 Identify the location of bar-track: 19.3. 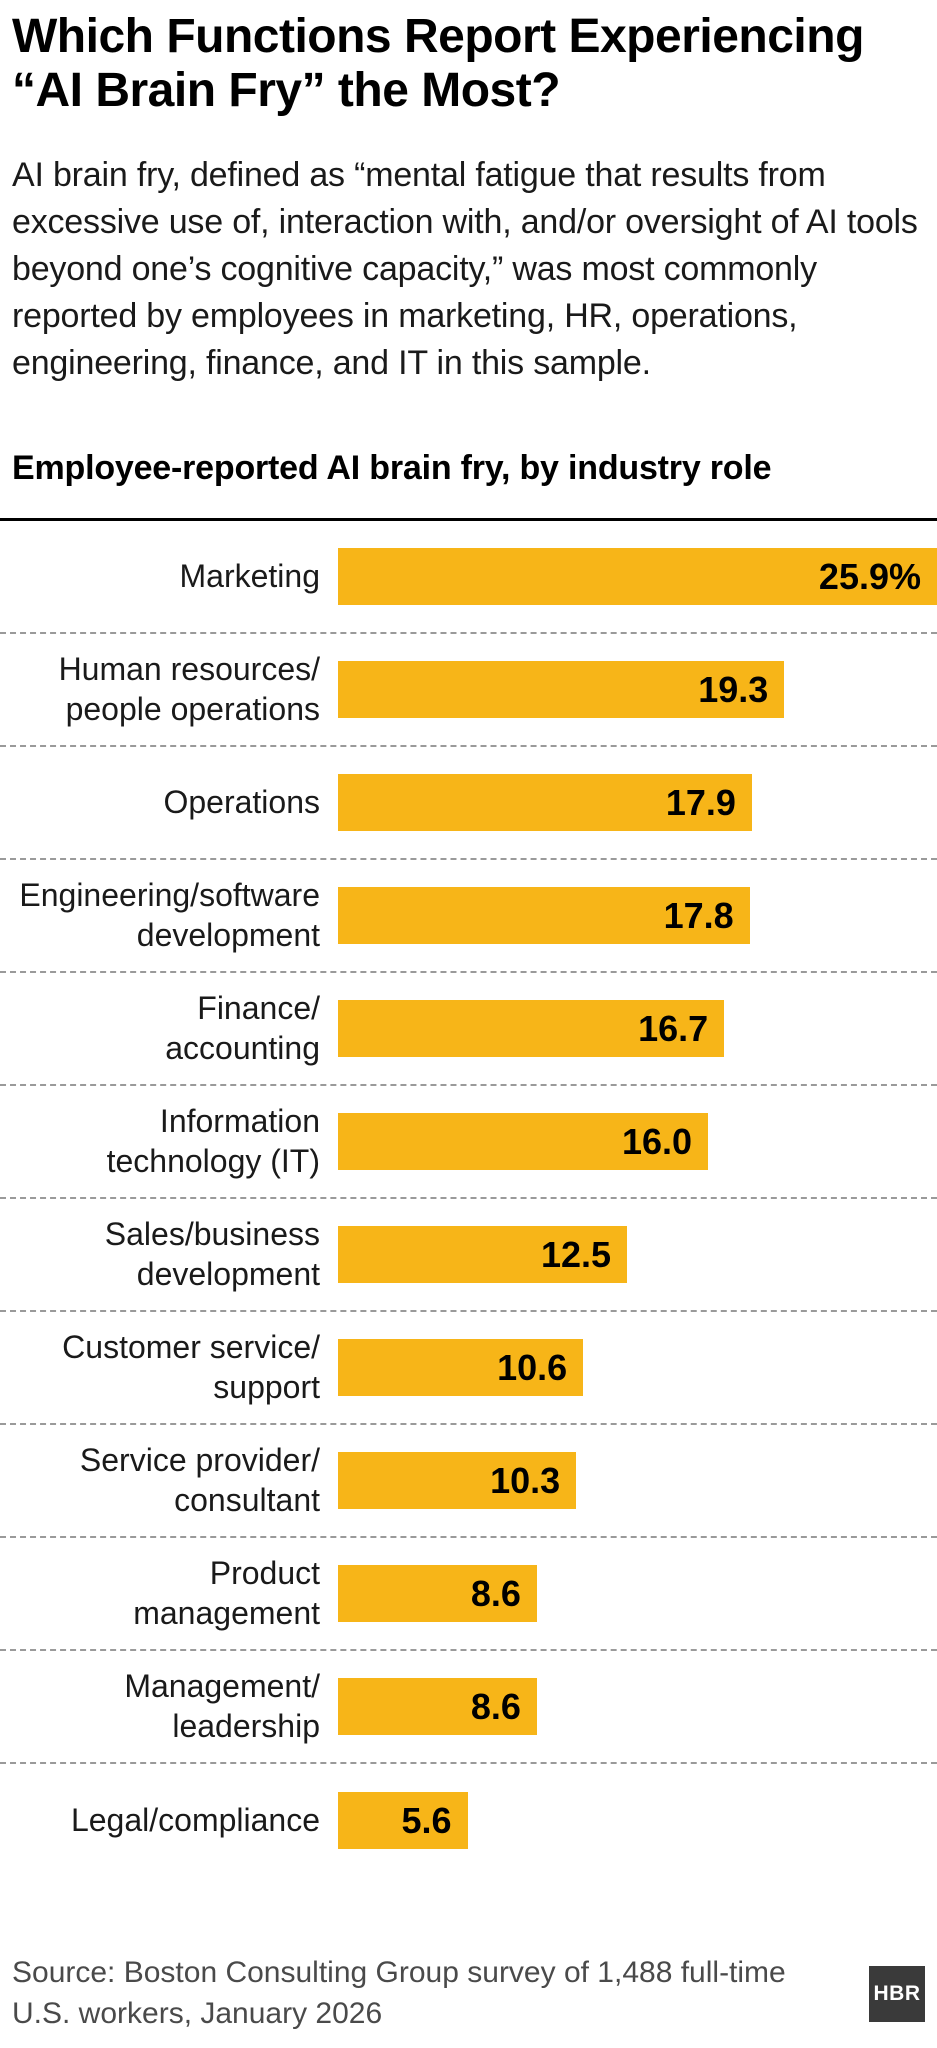
(637, 689).